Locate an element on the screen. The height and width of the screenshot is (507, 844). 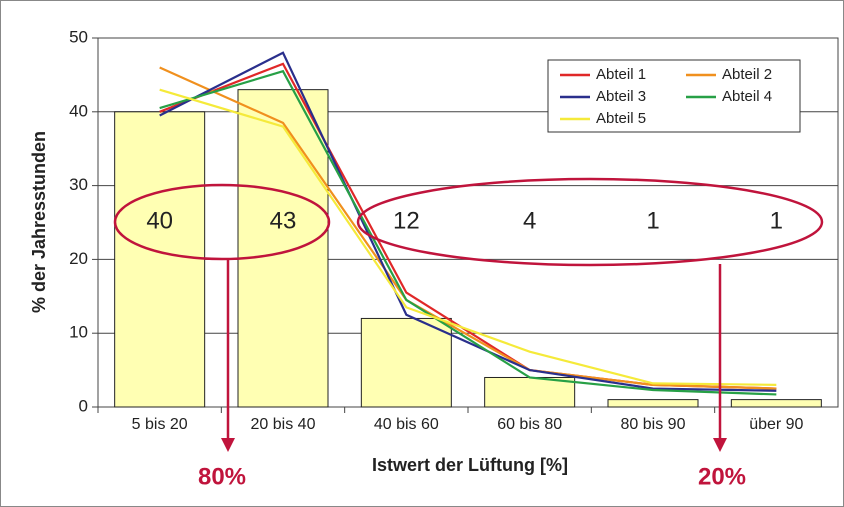
x-axis-label: Istwert der Lüftung [%] is located at coordinates (470, 465).